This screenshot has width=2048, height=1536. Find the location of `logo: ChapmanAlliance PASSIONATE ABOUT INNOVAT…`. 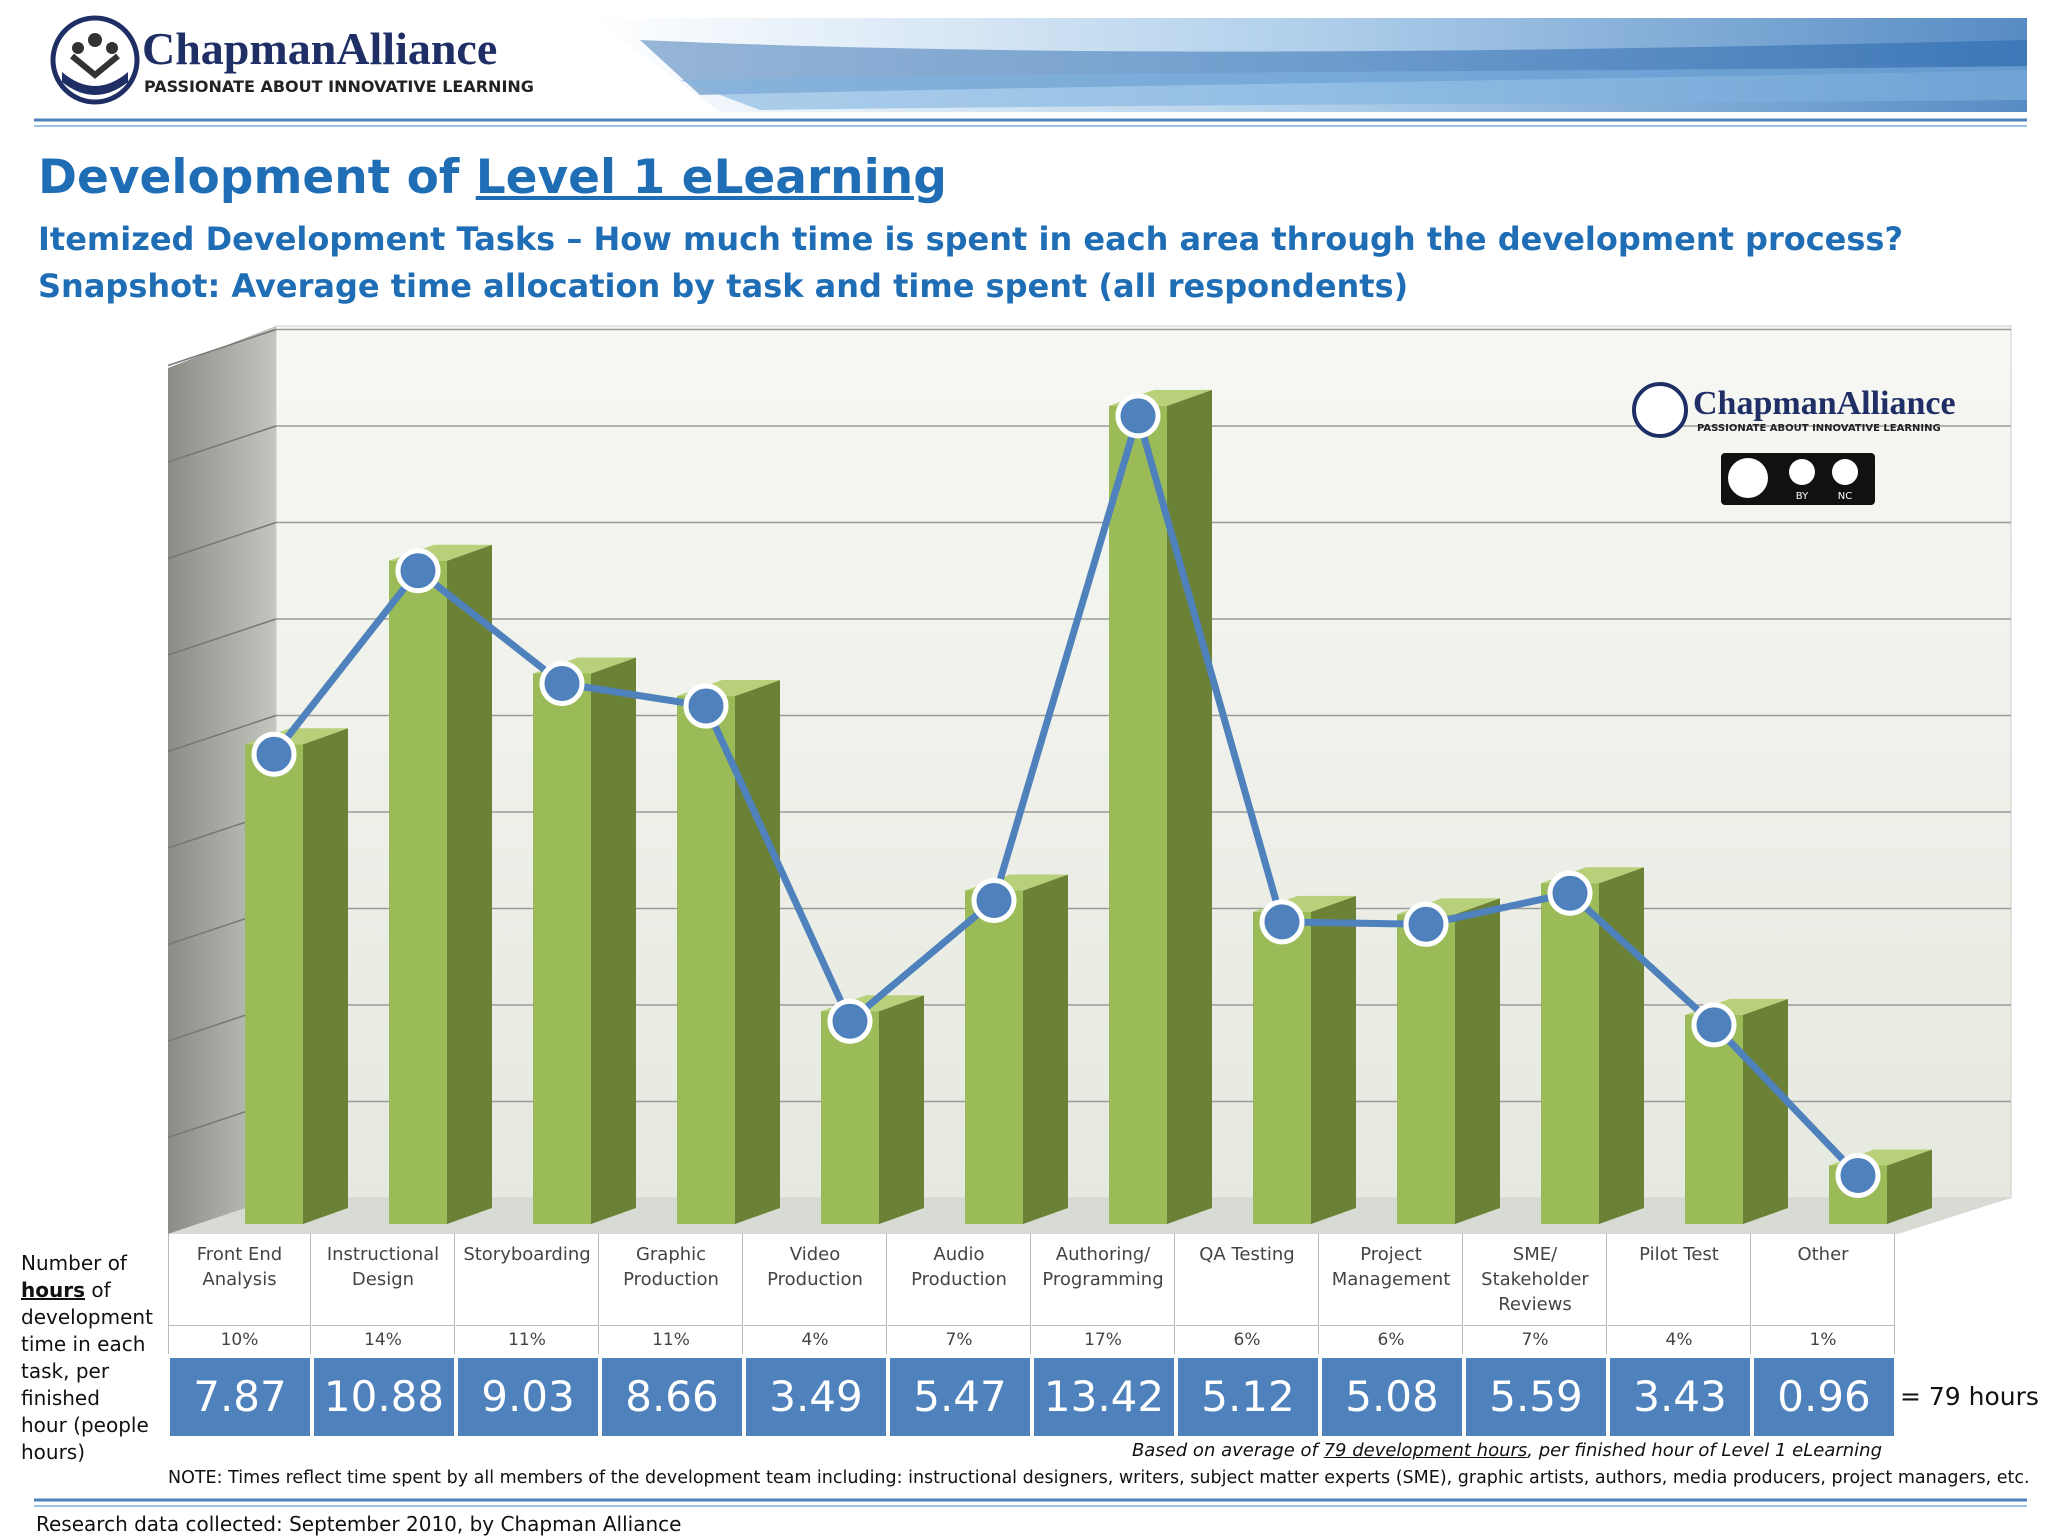

logo: ChapmanAlliance PASSIONATE ABOUT INNOVAT… is located at coordinates (292, 60).